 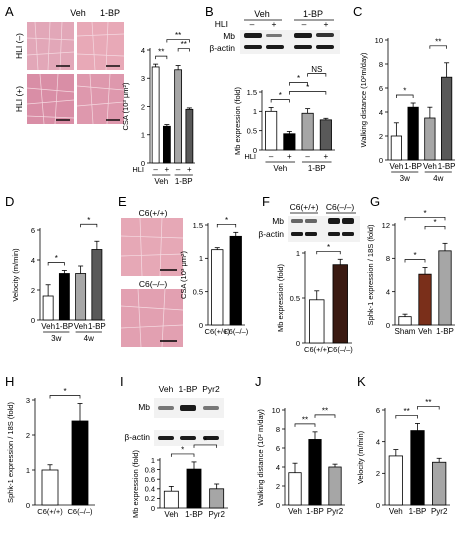 What do you see at coordinates (252, 24) in the screenshot?
I see `blot-b-hli-sign-1: –` at bounding box center [252, 24].